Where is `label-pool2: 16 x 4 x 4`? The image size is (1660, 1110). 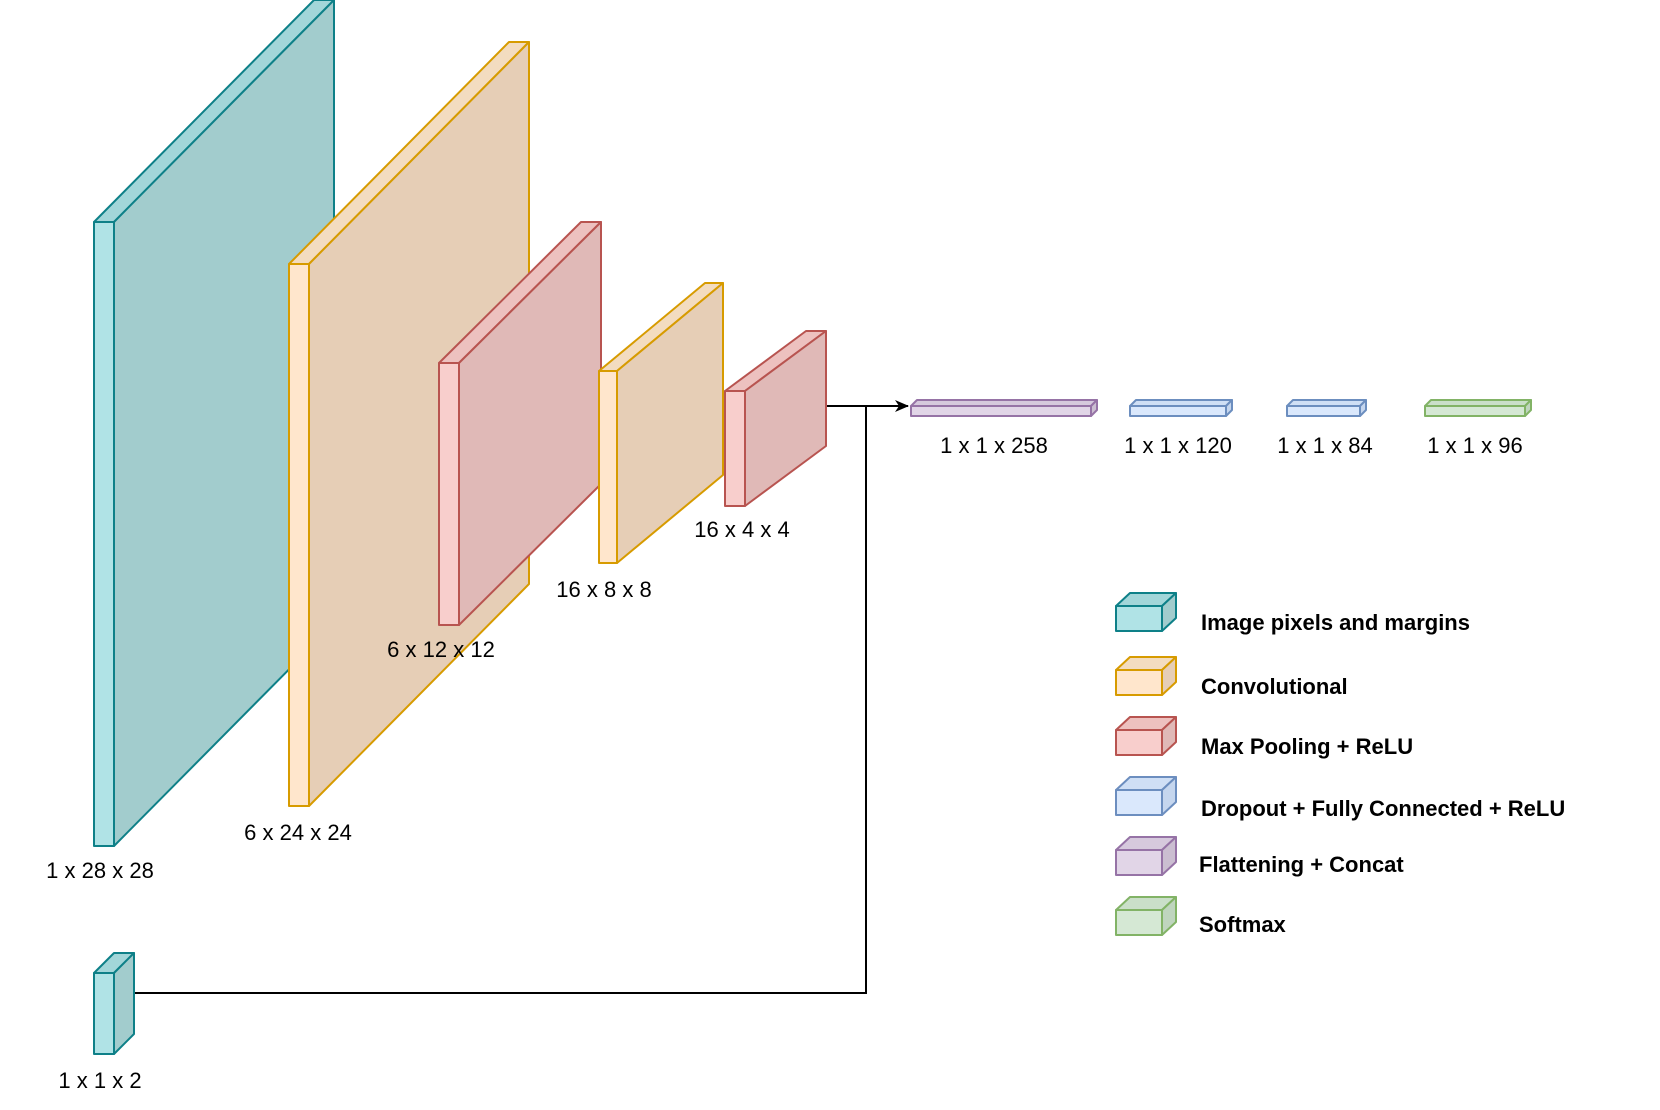 label-pool2: 16 x 4 x 4 is located at coordinates (741, 529).